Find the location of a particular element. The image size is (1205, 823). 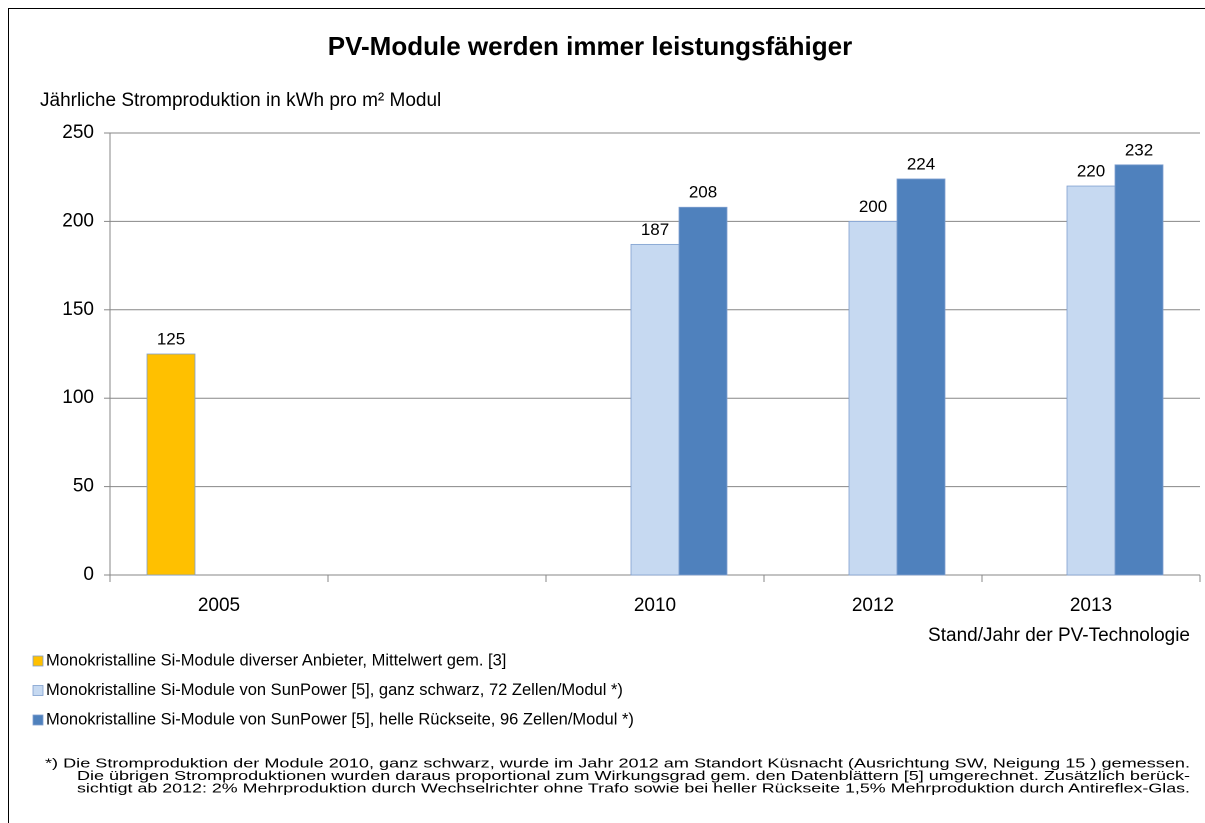

x-tick-label: 2012 is located at coordinates (873, 605).